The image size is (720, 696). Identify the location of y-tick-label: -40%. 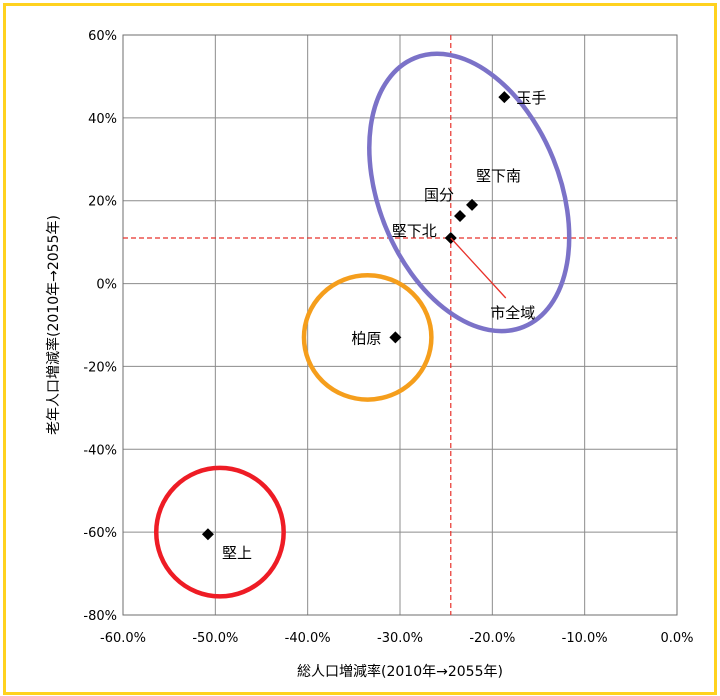
(100, 450).